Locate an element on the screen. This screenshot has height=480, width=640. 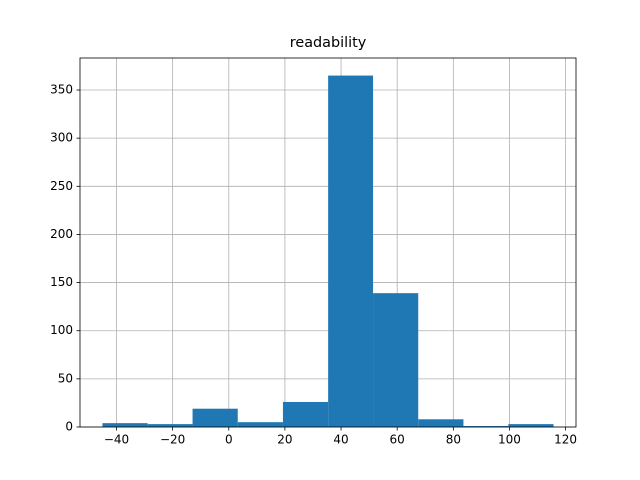
x-tick-label: 60 is located at coordinates (397, 440).